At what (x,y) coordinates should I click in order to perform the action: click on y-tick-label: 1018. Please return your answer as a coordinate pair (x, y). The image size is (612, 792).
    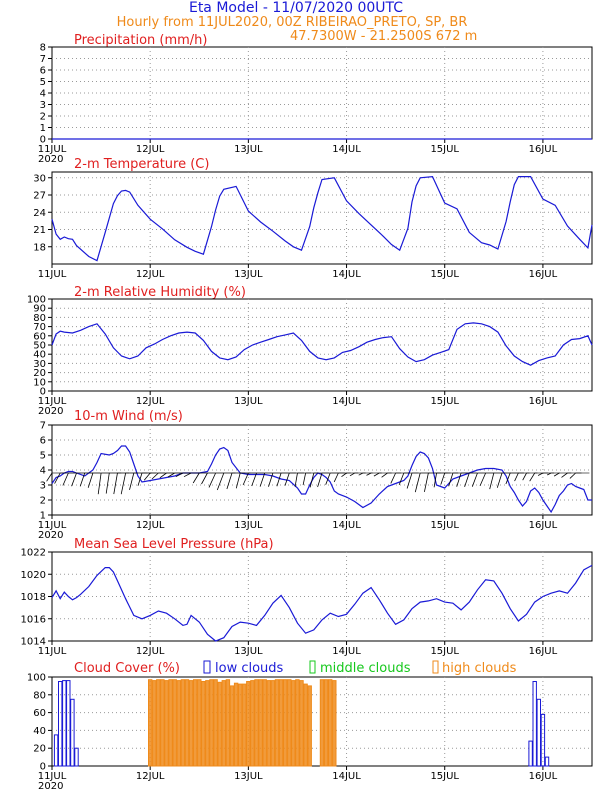
    Looking at the image, I should click on (33, 597).